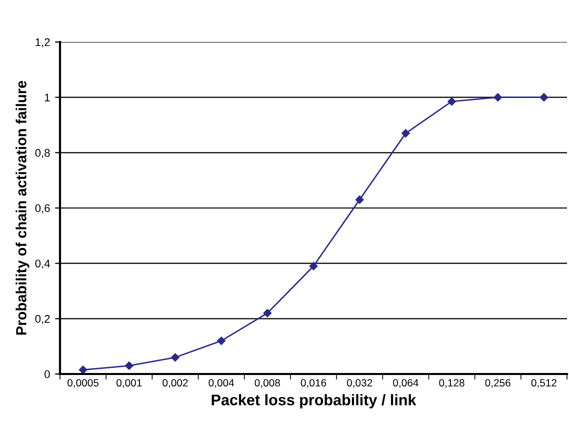  I want to click on x-tick-label: 0,002, so click(175, 383).